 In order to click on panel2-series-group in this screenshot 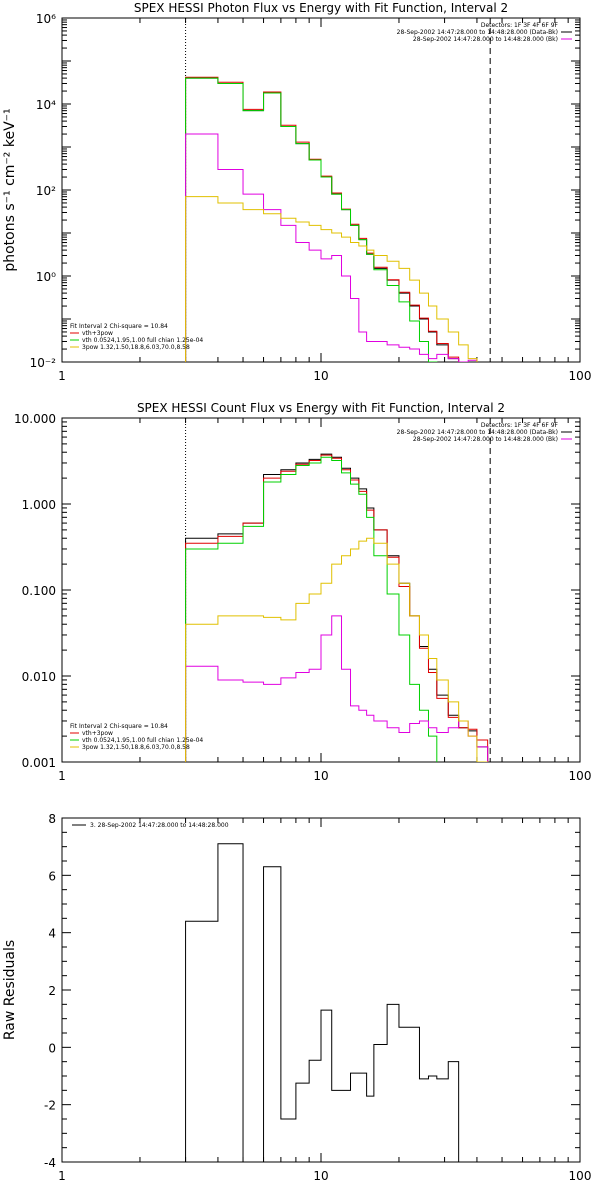, I will do `click(322, 1002)`.